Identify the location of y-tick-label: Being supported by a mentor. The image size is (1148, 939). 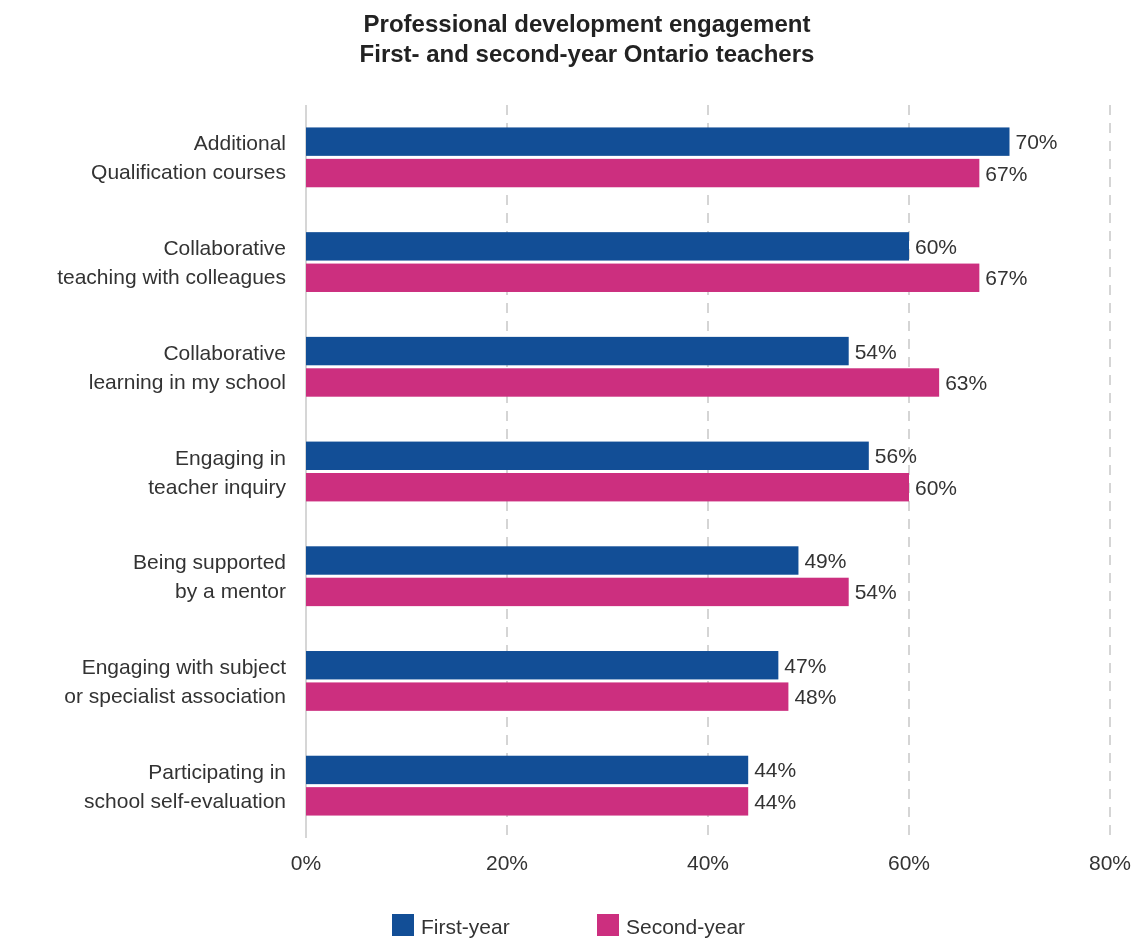
(209, 576).